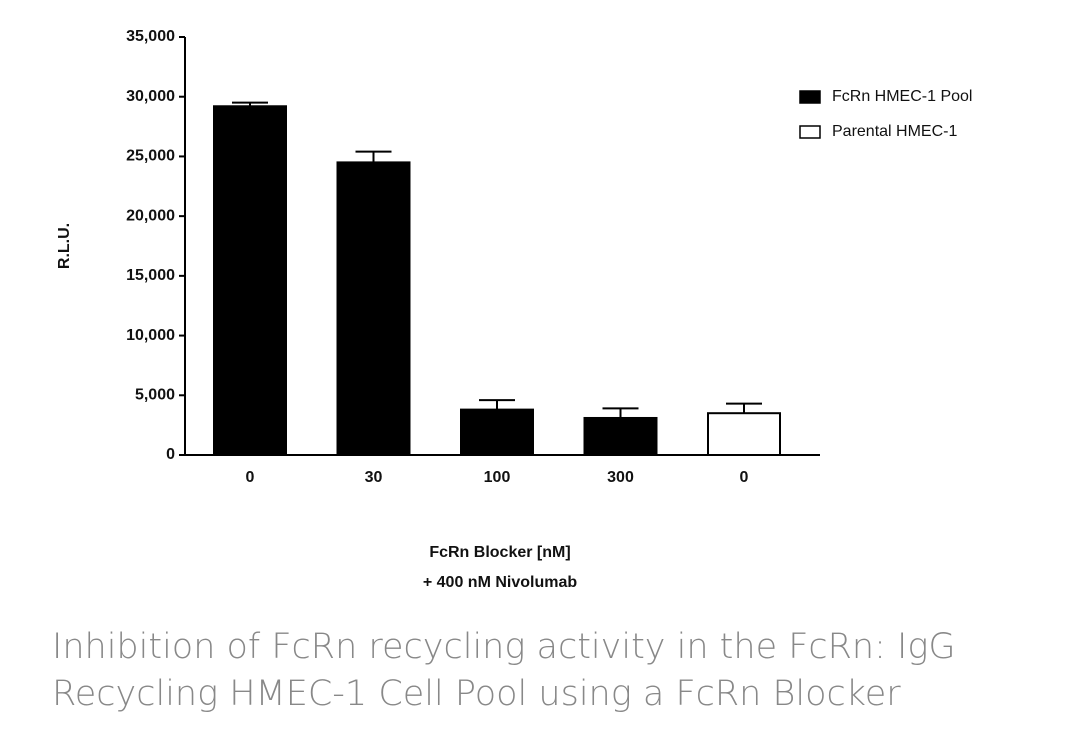  Describe the element at coordinates (620, 477) in the screenshot. I see `x-tick-label: 300` at that location.